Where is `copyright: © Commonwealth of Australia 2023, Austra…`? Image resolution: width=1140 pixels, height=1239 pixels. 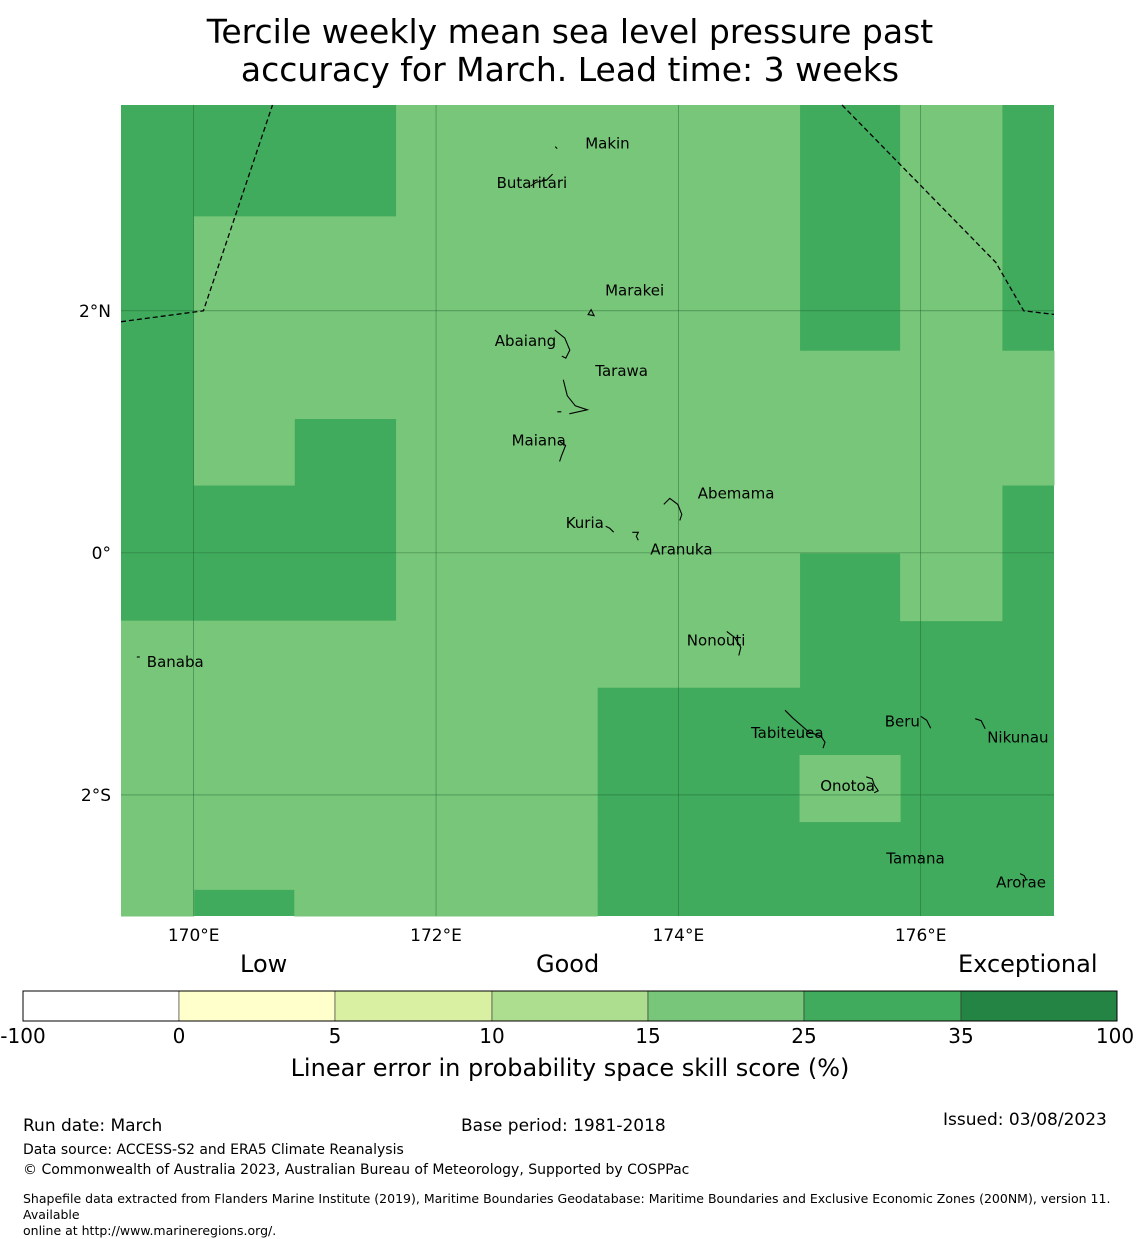 copyright: © Commonwealth of Australia 2023, Austra… is located at coordinates (356, 1170).